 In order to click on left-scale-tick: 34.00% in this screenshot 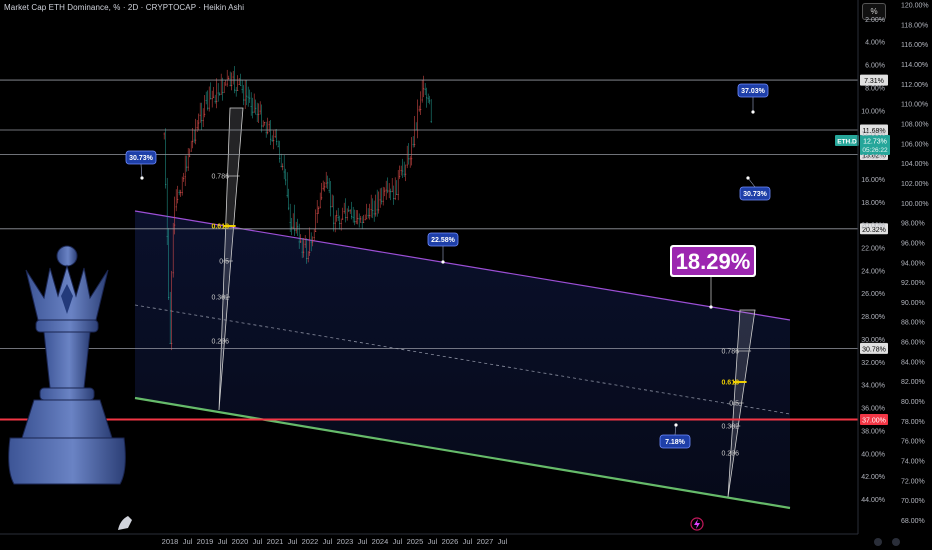, I will do `click(873, 386)`.